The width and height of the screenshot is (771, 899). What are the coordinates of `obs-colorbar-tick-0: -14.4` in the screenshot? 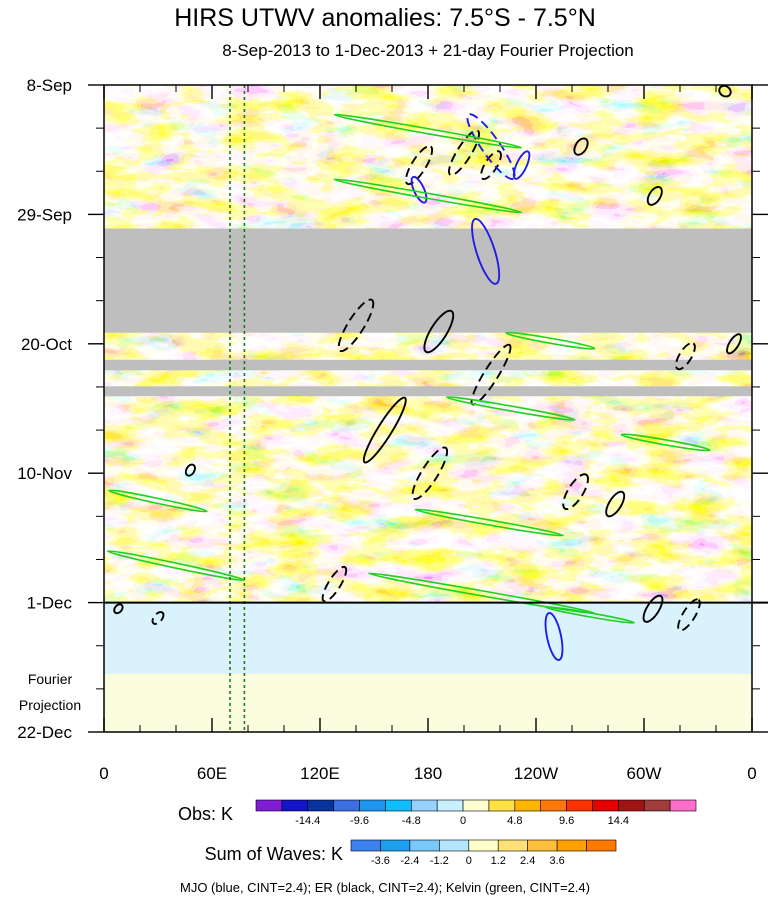 It's located at (307, 821).